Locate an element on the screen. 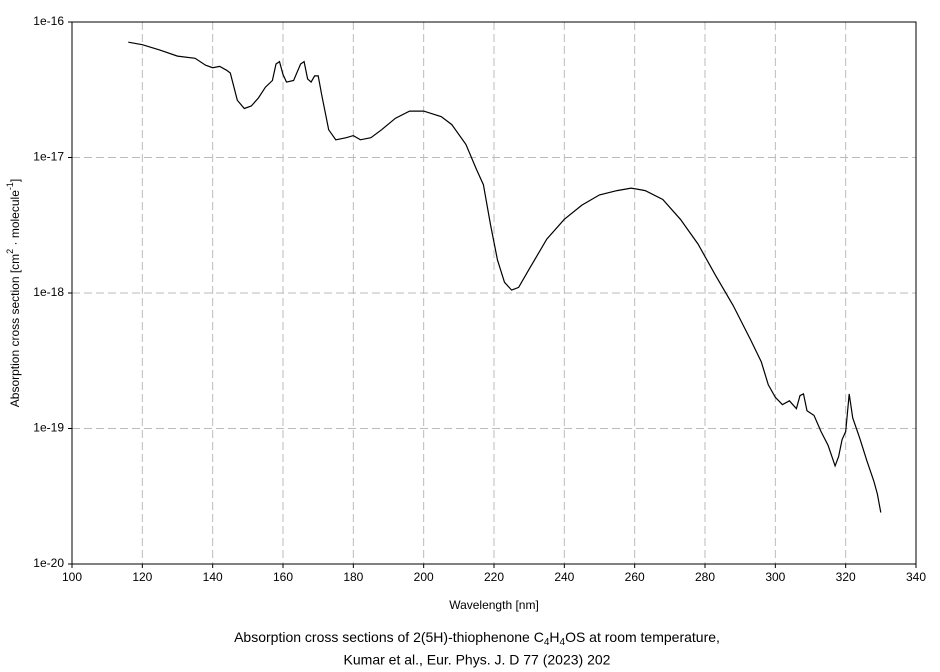 This screenshot has width=940, height=672. x-tick-label: 160 is located at coordinates (283, 577).